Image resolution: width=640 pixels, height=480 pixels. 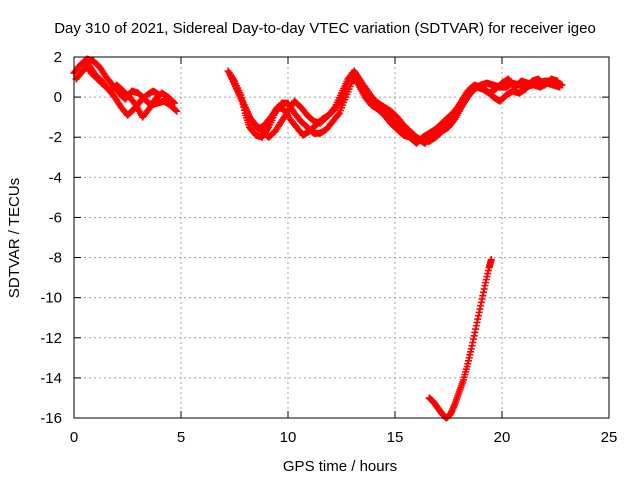 I want to click on x-tick-label: 5, so click(x=181, y=437).